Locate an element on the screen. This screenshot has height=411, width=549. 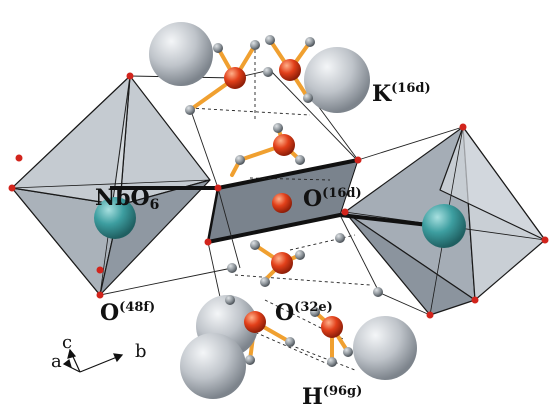
label-nbo6: NbO6 is located at coordinates (127, 199).